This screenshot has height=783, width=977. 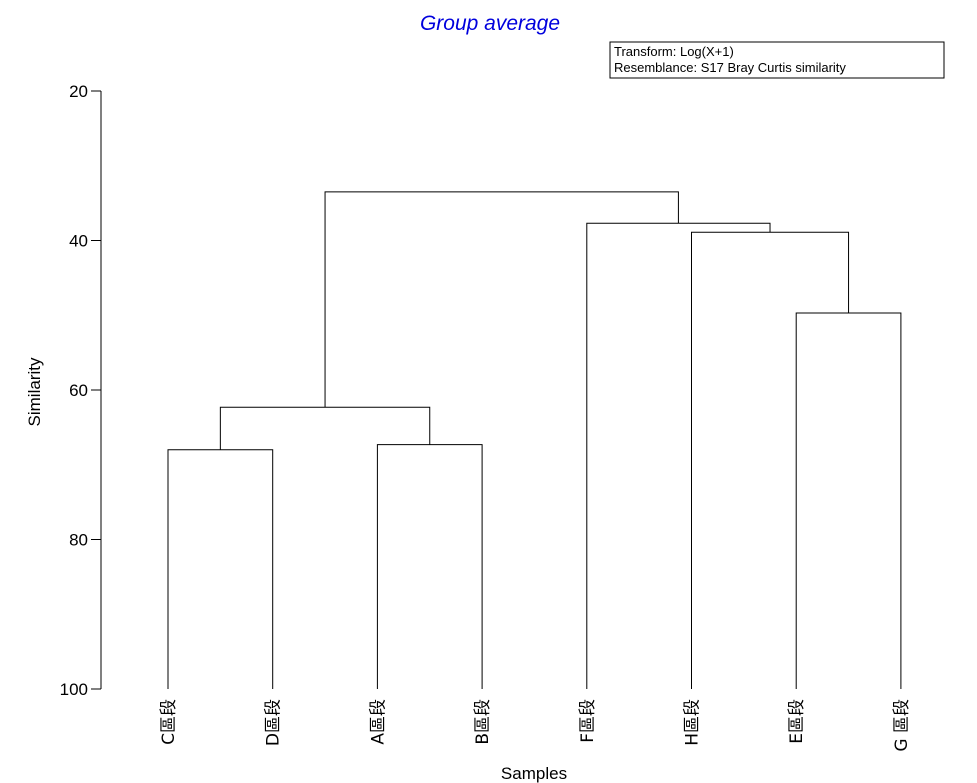 What do you see at coordinates (169, 722) in the screenshot?
I see `sample-label: C區段` at bounding box center [169, 722].